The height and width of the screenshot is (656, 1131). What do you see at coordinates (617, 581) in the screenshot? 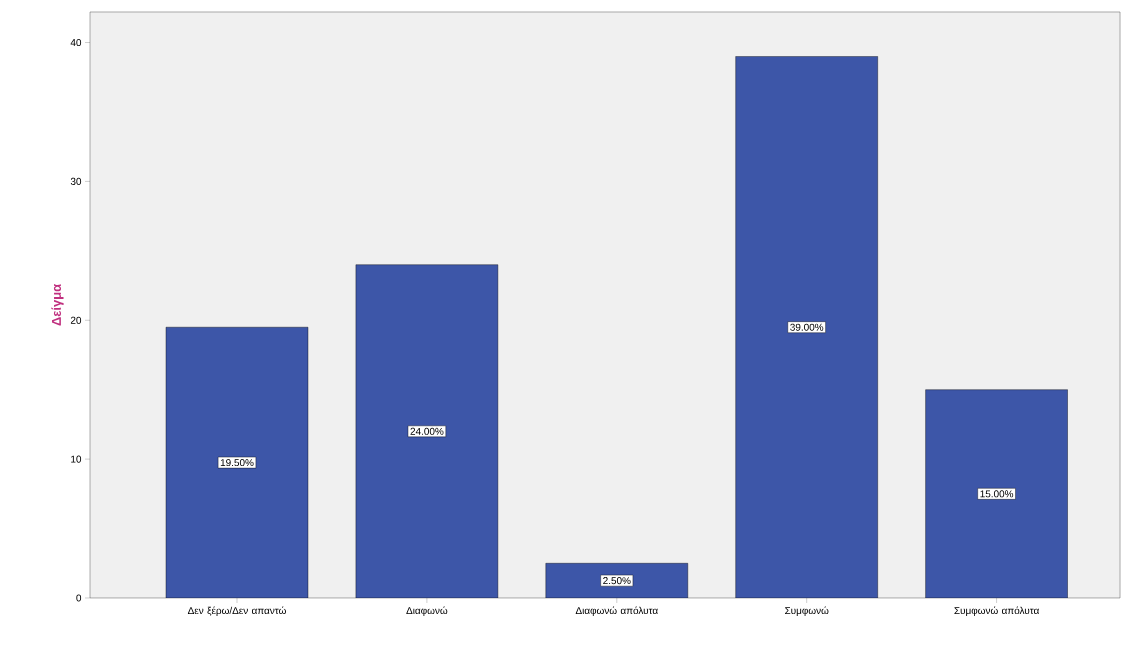
I see `data-label: 2.50%` at bounding box center [617, 581].